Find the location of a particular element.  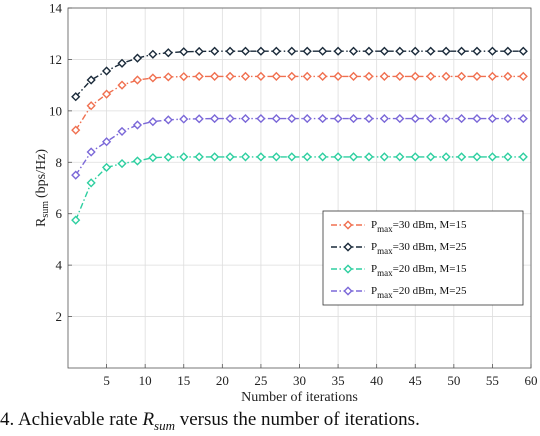

y-tick-label: 8 is located at coordinates (59, 162).